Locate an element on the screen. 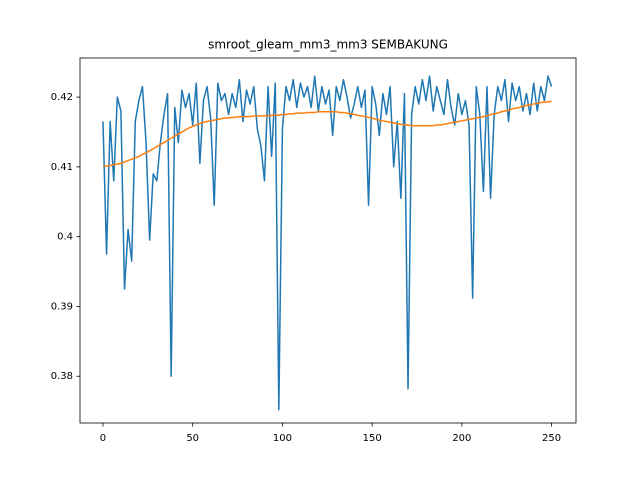 The height and width of the screenshot is (480, 640). x-tick-label: 50 is located at coordinates (192, 438).